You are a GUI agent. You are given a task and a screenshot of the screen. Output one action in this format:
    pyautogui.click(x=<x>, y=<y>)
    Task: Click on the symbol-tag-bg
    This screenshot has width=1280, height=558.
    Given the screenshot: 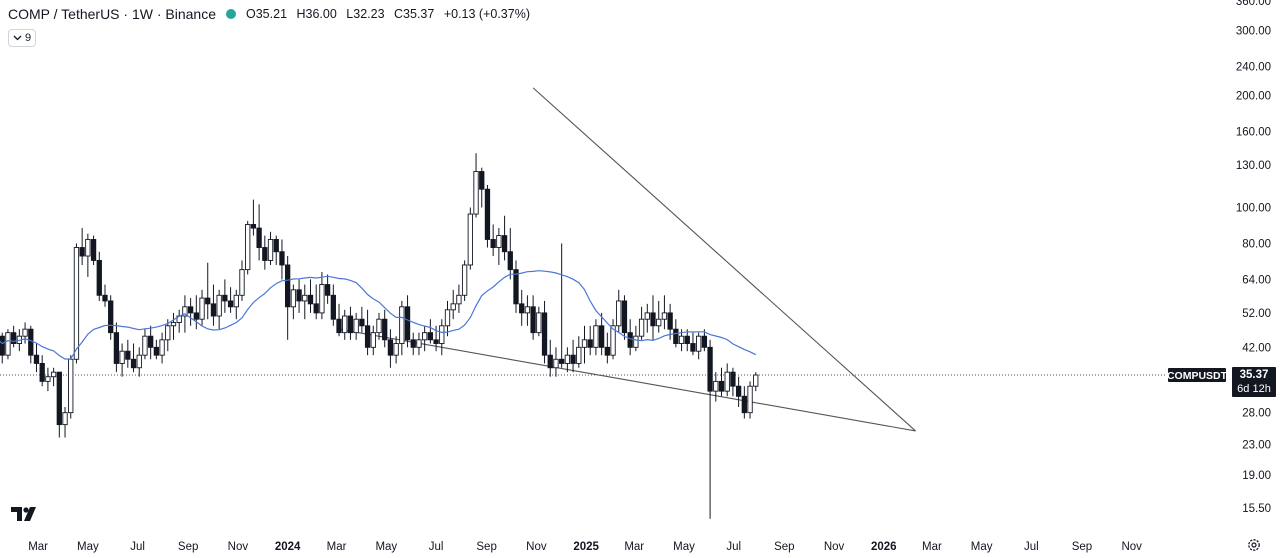 What is the action you would take?
    pyautogui.click(x=1197, y=375)
    